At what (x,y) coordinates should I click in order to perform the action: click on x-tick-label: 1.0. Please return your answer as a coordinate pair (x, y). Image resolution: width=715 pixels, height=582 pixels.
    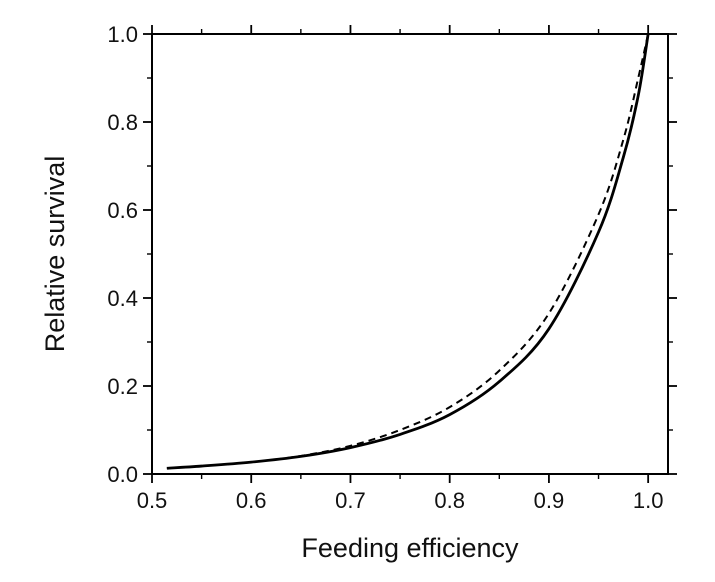
    Looking at the image, I should click on (648, 500).